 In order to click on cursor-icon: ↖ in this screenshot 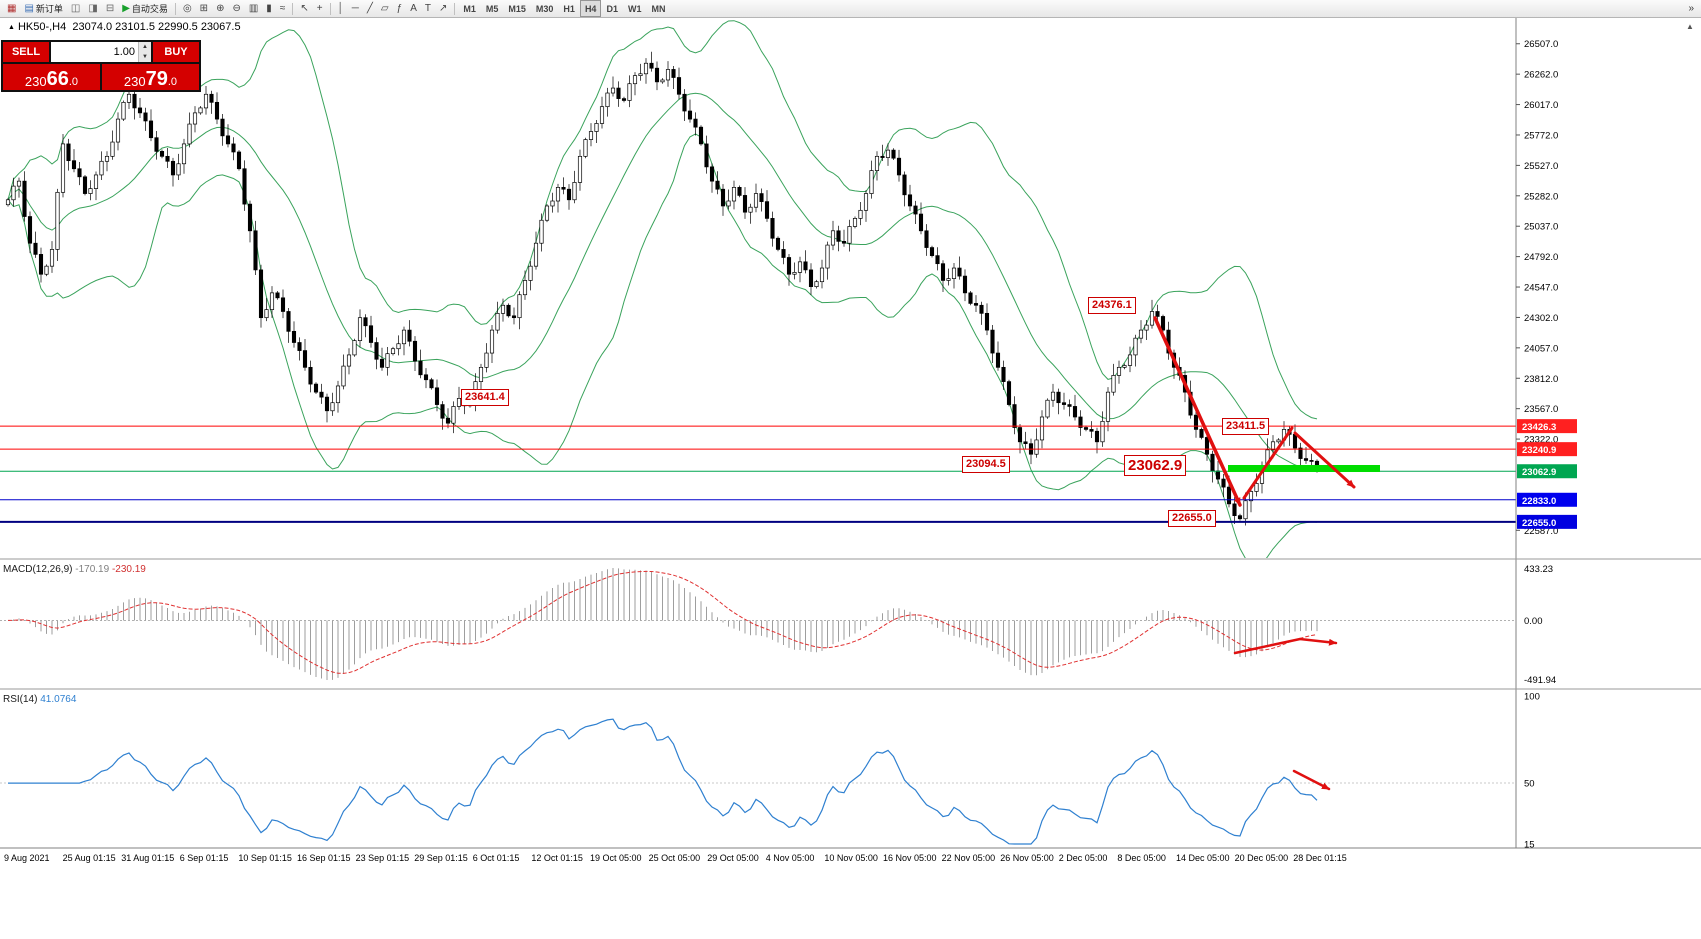, I will do `click(304, 8)`.